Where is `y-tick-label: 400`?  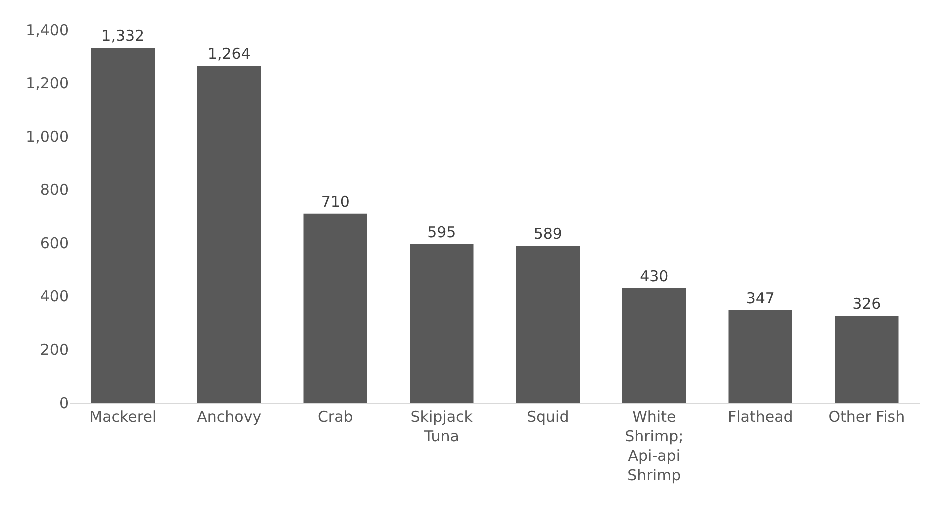
y-tick-label: 400 is located at coordinates (54, 297).